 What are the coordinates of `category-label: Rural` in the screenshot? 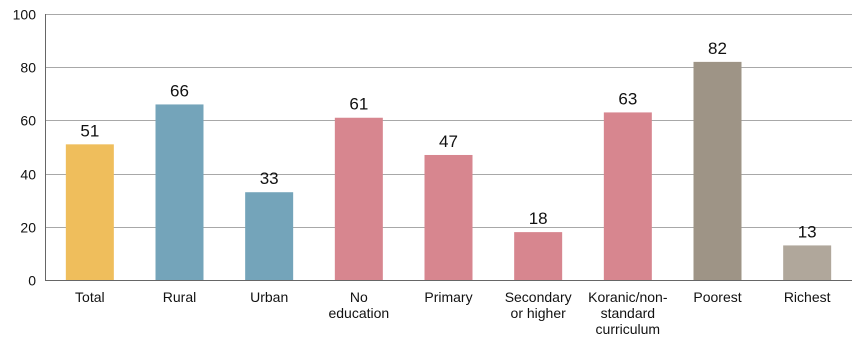 It's located at (179, 297).